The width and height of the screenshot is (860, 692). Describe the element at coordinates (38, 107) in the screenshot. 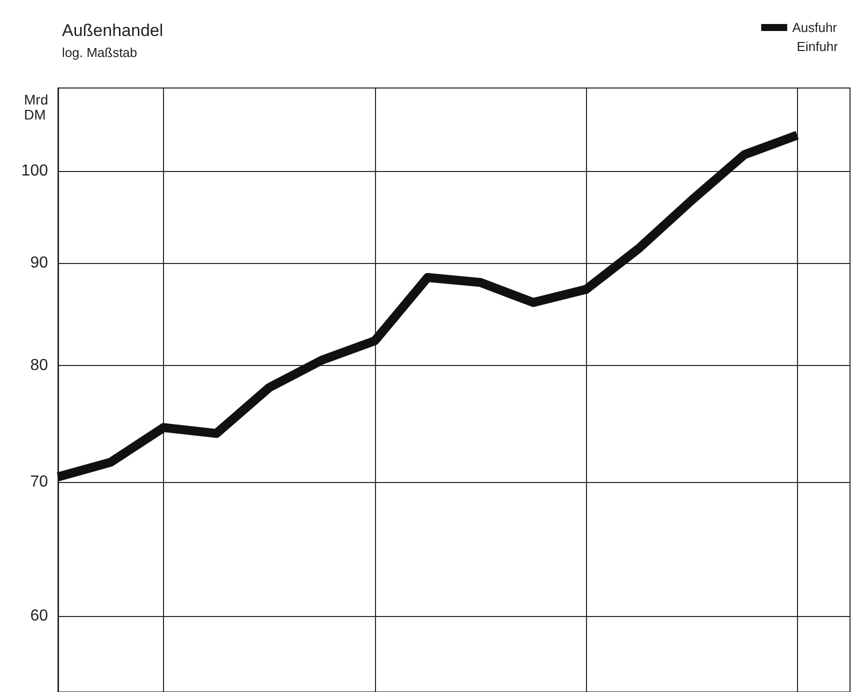

I see `y-axis-title: Mrd DM` at that location.